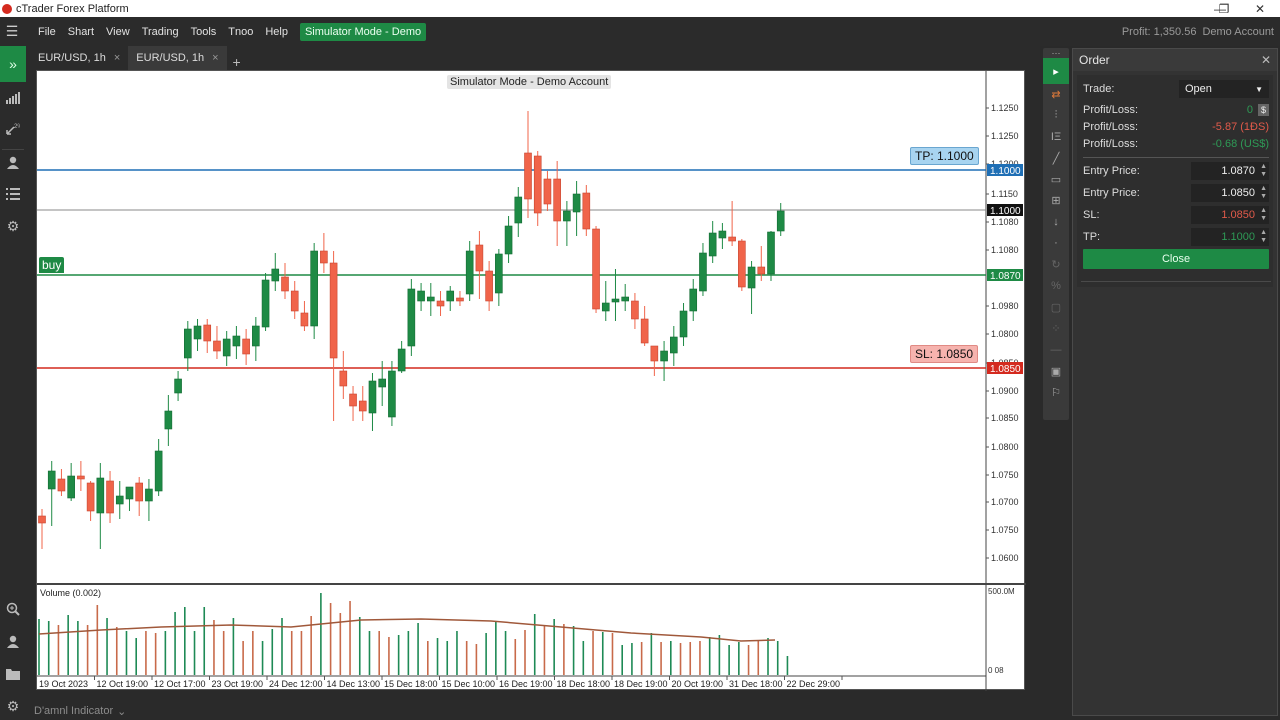  What do you see at coordinates (1224, 89) in the screenshot?
I see `trade-select: Open ▼` at bounding box center [1224, 89].